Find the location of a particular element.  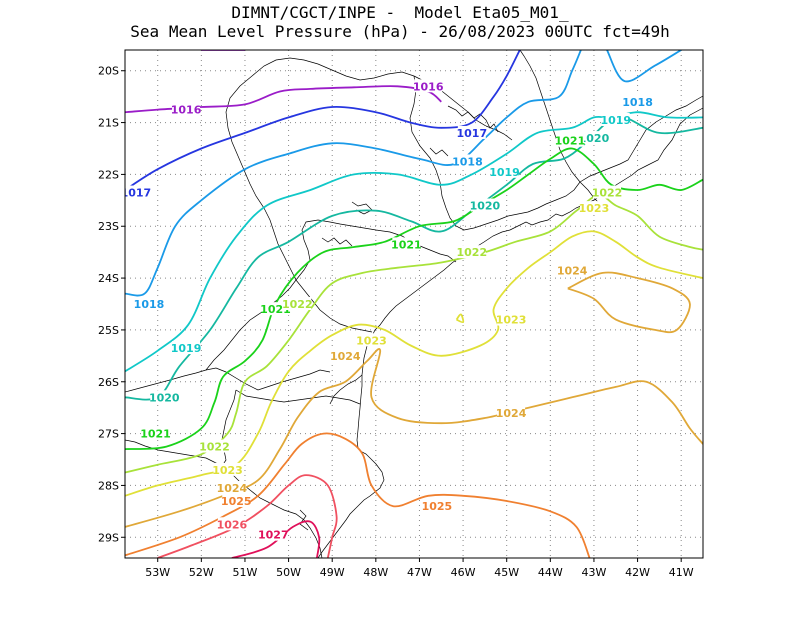

lon-tick-label: 53W is located at coordinates (157, 572).